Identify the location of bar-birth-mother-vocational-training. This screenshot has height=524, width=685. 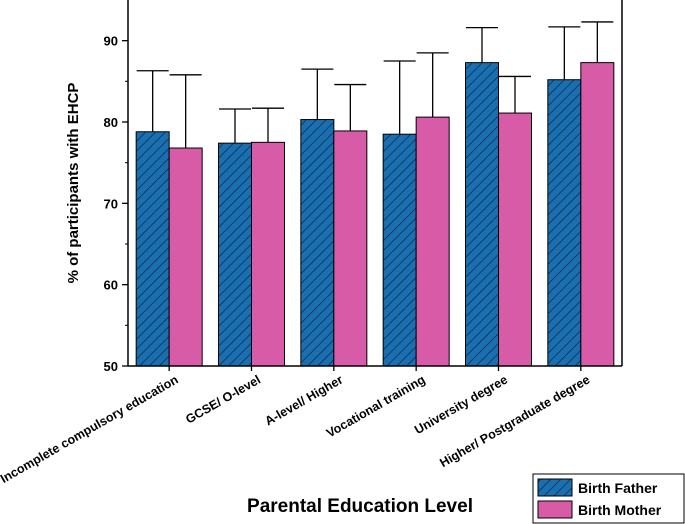
(432, 241).